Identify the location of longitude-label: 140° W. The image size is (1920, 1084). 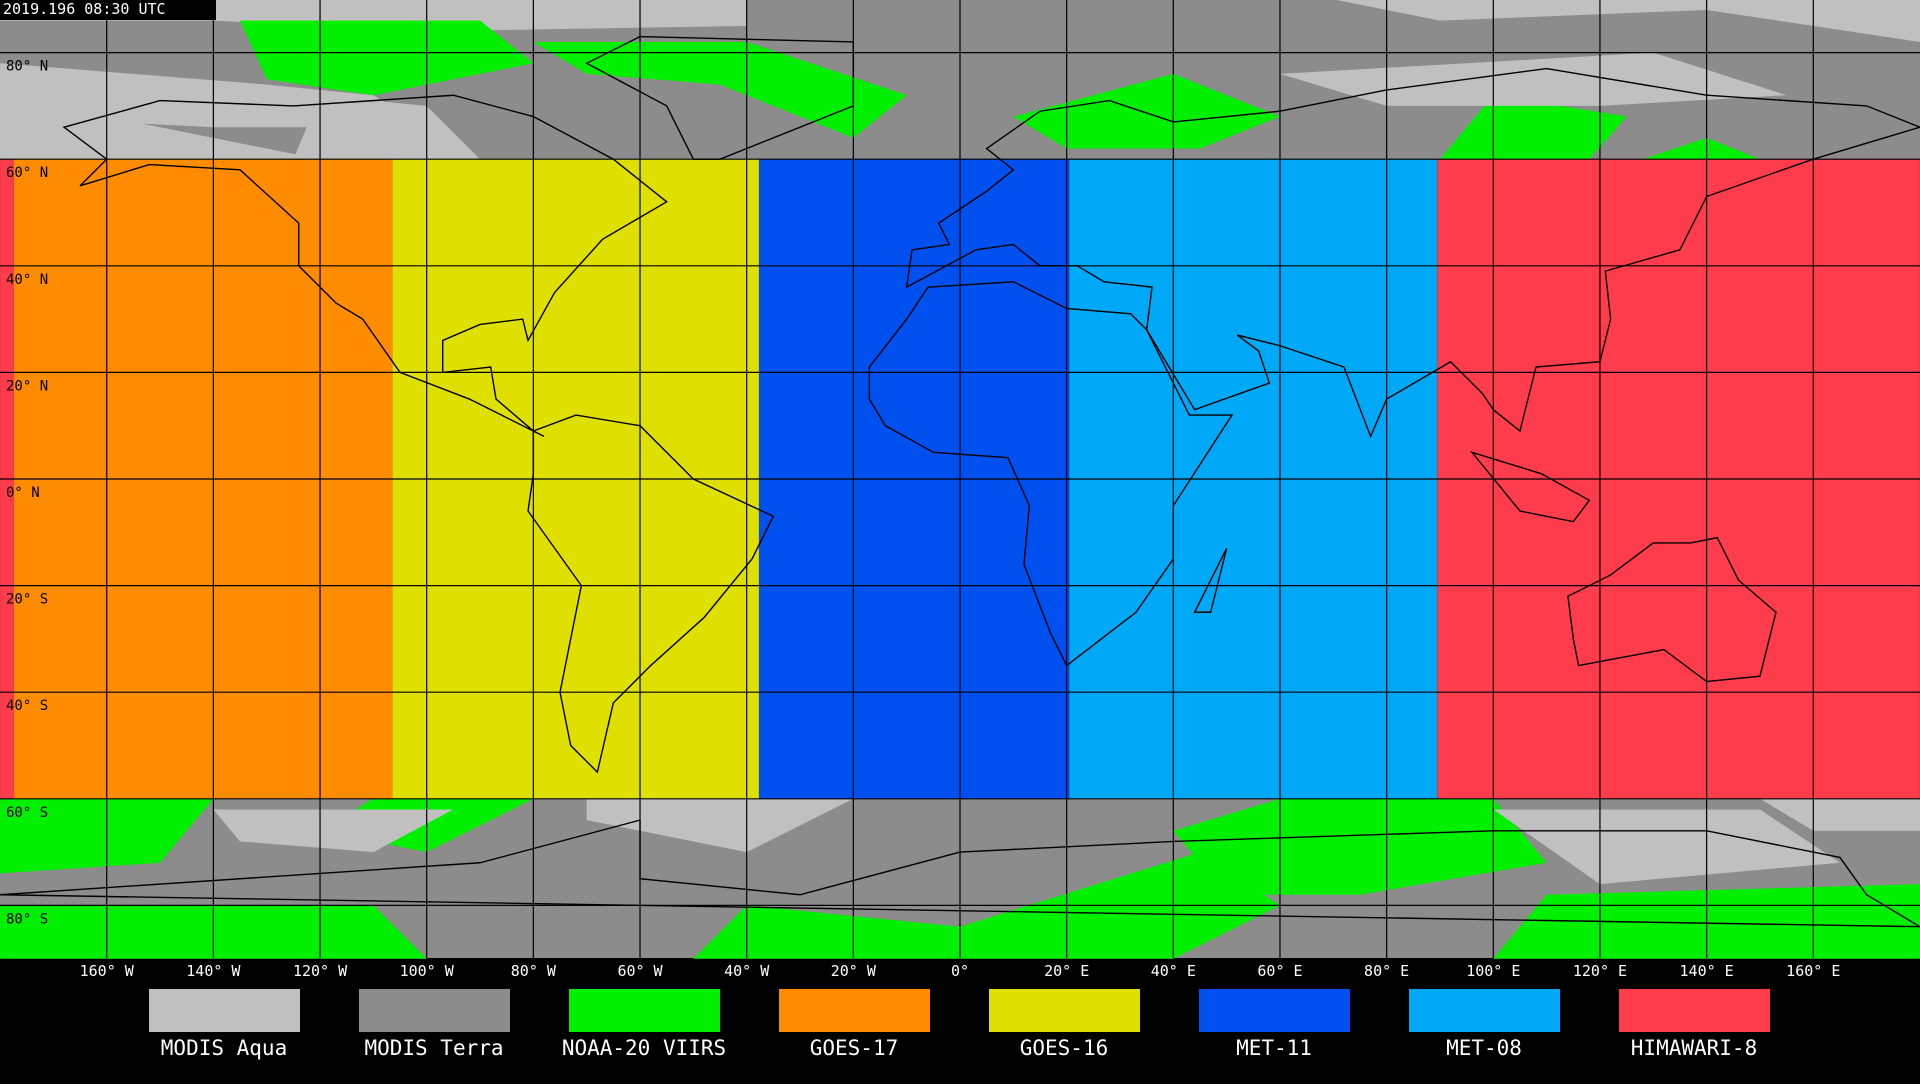
(213, 971).